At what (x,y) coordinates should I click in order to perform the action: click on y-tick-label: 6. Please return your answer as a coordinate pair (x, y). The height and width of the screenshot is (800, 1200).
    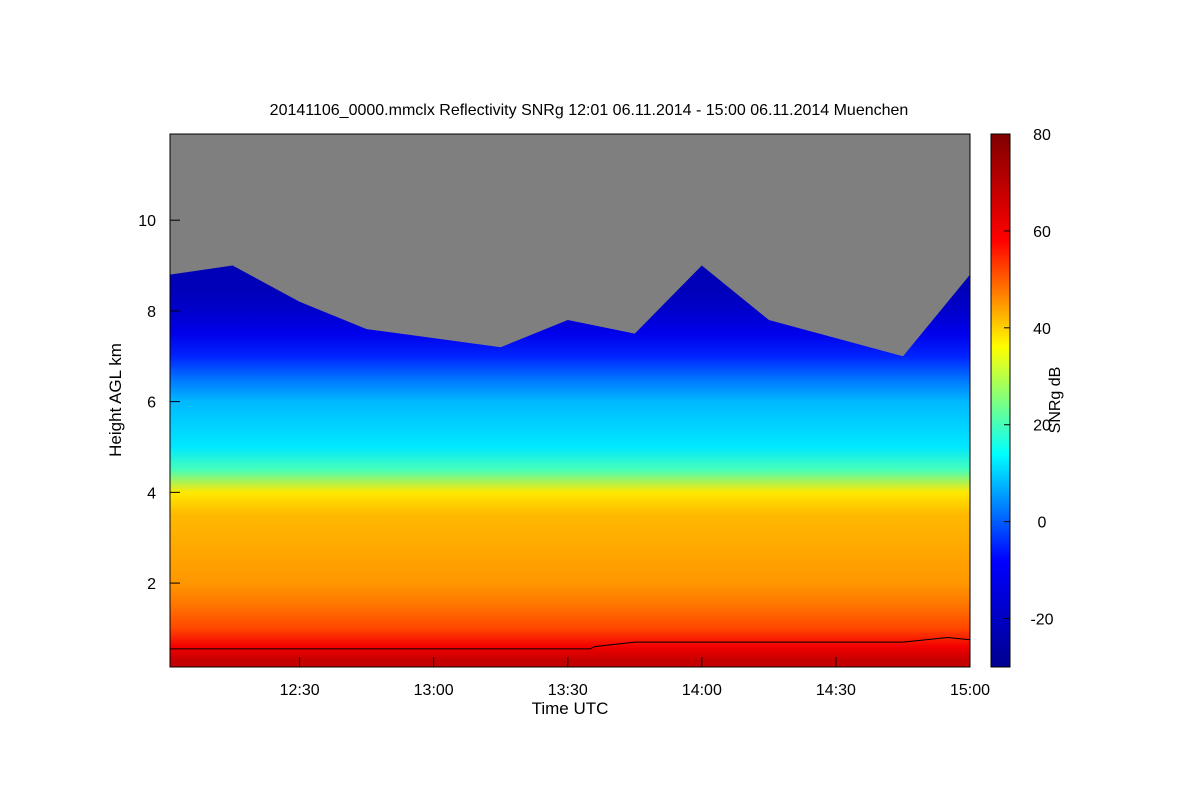
    Looking at the image, I should click on (151, 403).